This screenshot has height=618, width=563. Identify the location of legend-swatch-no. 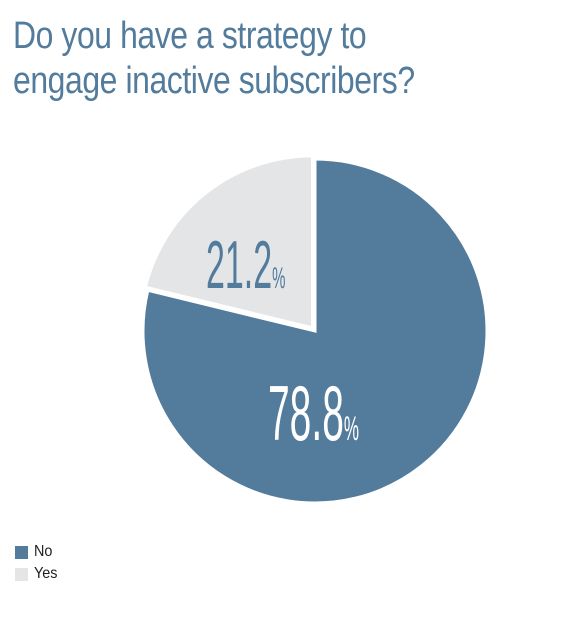
(21, 552).